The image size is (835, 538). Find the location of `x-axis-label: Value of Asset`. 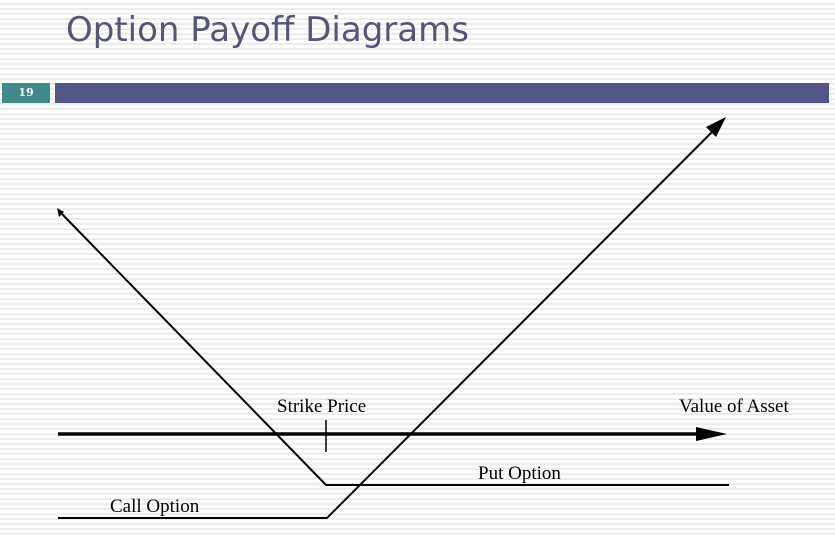

x-axis-label: Value of Asset is located at coordinates (734, 406).